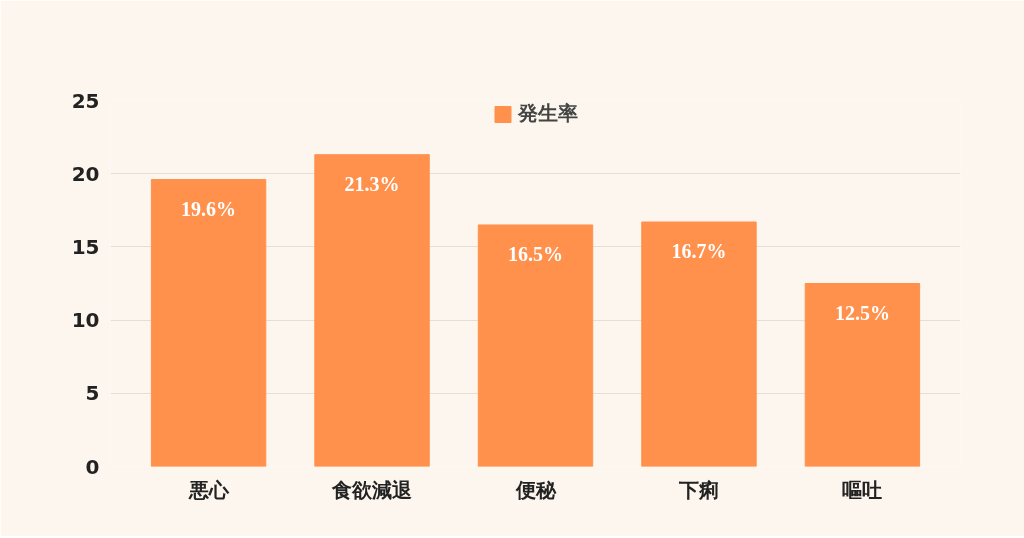 This screenshot has height=538, width=1024. Describe the element at coordinates (209, 208) in the screenshot. I see `data-label: 19.6%` at that location.